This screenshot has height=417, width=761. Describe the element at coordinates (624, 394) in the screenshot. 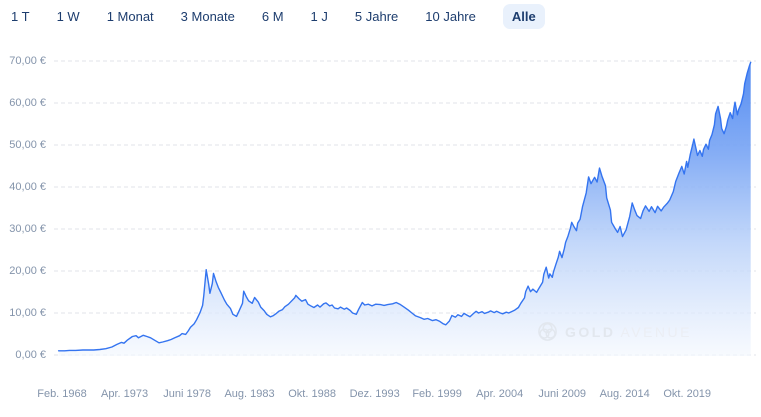

I see `x-axis-label: Aug. 2014` at that location.